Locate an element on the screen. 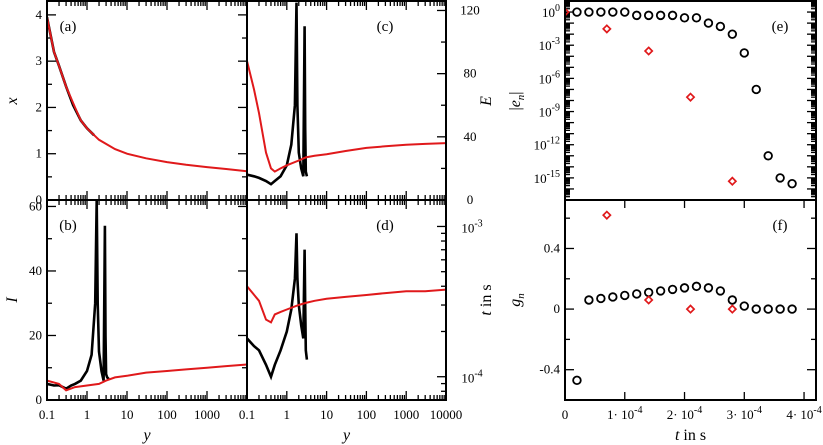 This screenshot has height=445, width=823. series-line-b-black is located at coordinates (78, 295).